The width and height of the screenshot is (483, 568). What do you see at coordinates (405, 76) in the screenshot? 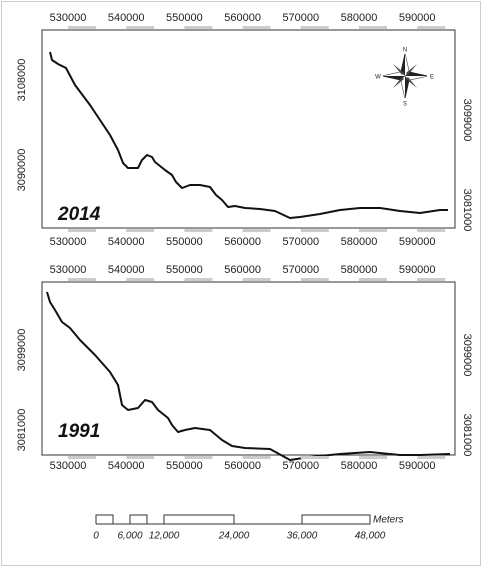
I see `compass` at bounding box center [405, 76].